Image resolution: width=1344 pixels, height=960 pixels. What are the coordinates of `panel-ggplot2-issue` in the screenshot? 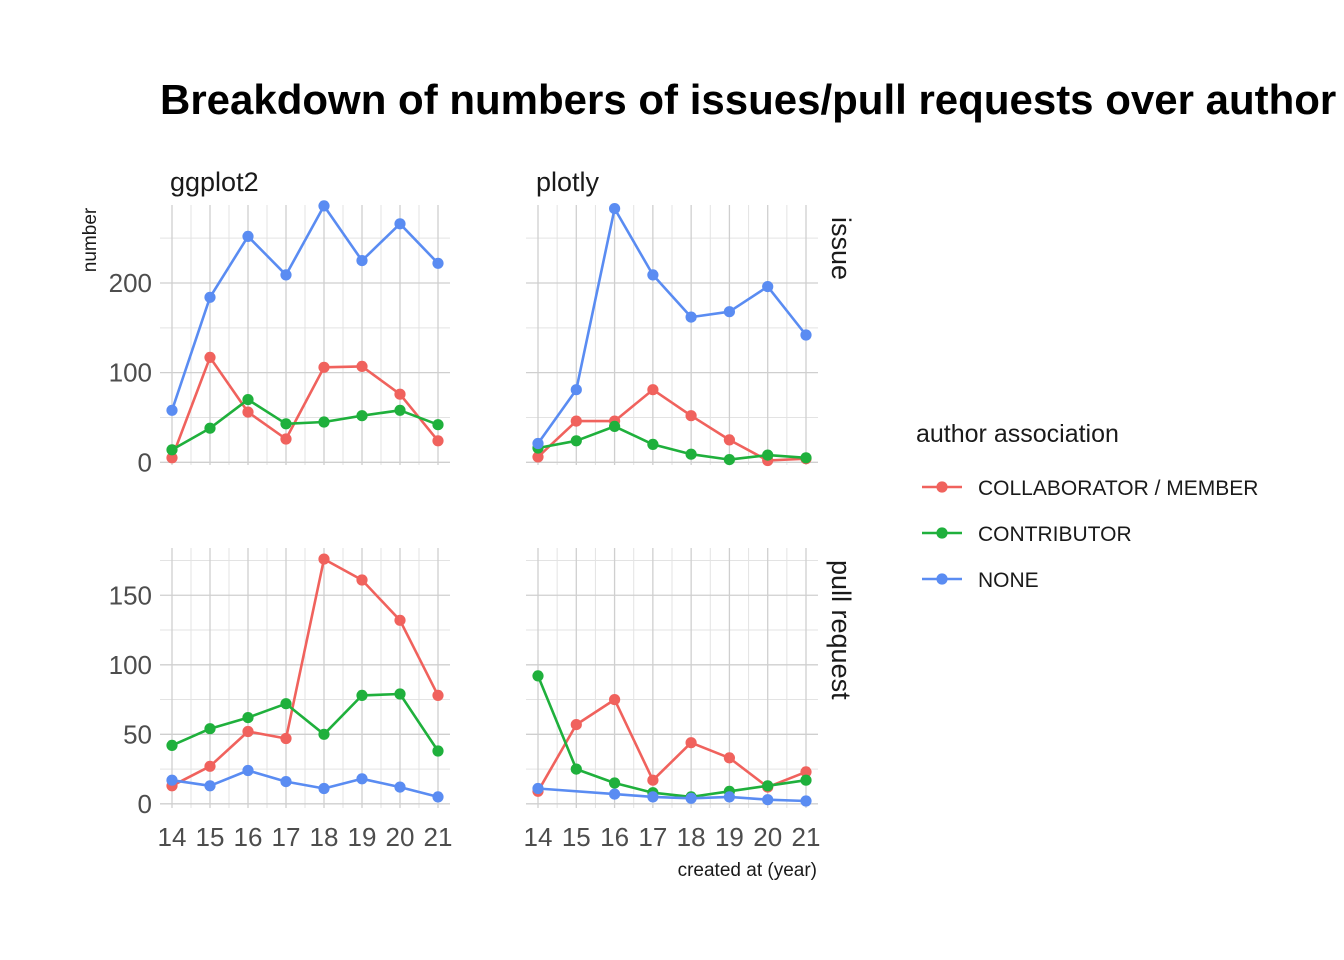 It's located at (305, 332).